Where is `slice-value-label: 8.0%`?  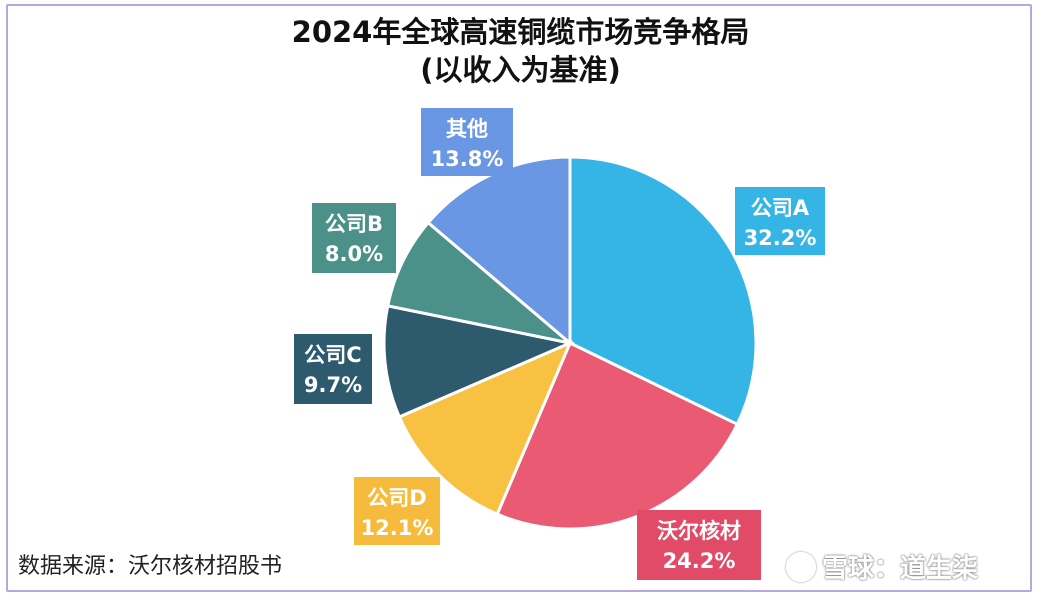
slice-value-label: 8.0% is located at coordinates (354, 254).